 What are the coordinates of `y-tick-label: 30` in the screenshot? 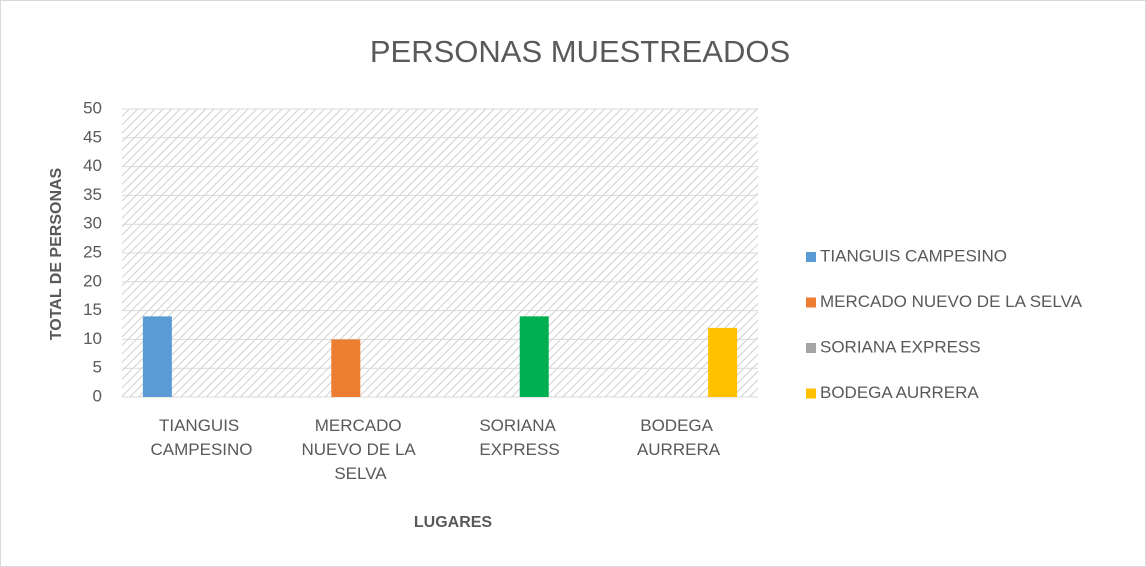 It's located at (92, 223).